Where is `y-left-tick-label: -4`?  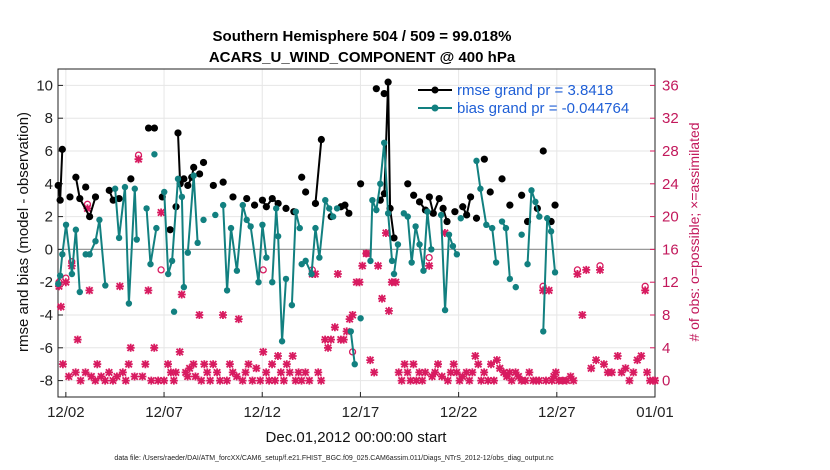
y-left-tick-label: -4 is located at coordinates (46, 315).